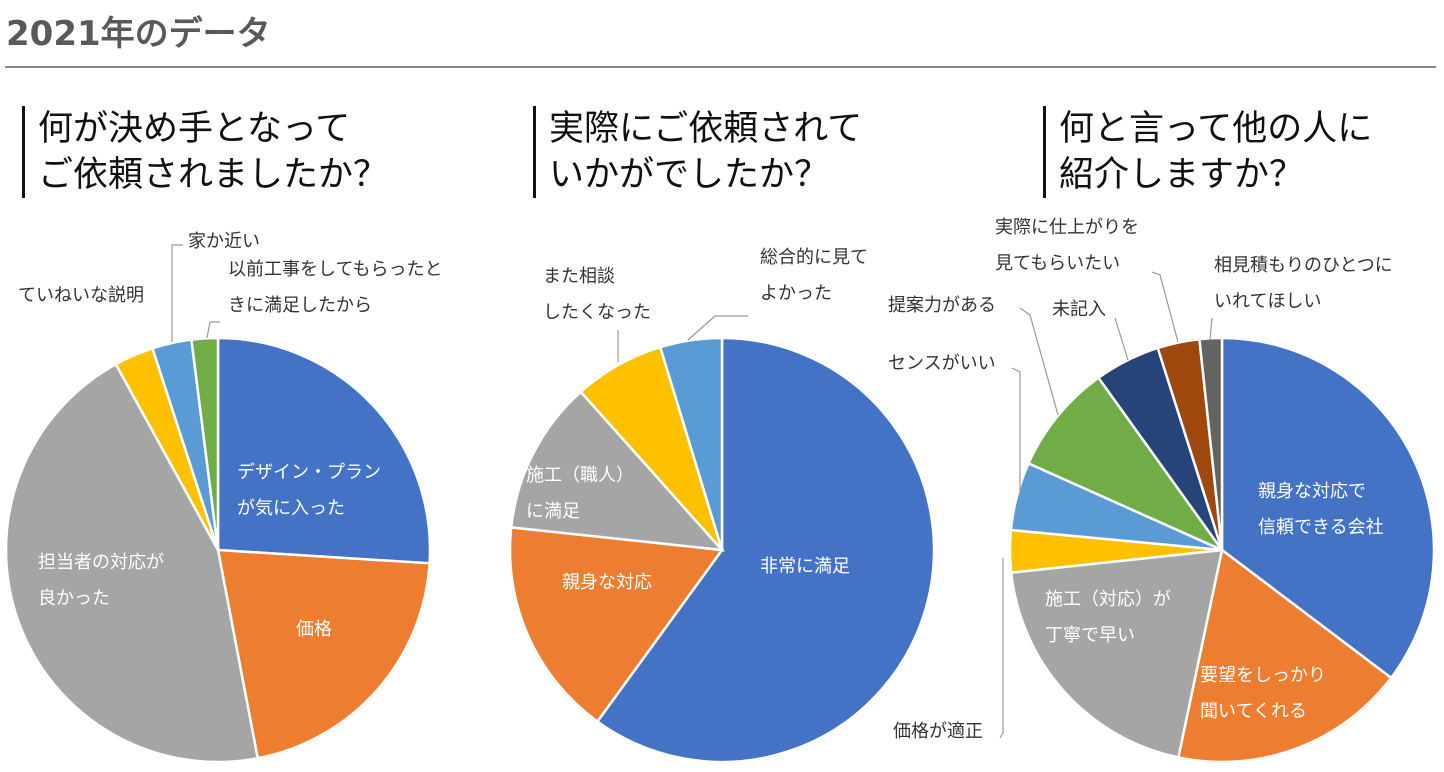 Image resolution: width=1444 pixels, height=772 pixels. Describe the element at coordinates (205, 152) in the screenshot. I see `question-title: 何が決め手となって ご依頼されましたか？` at that location.